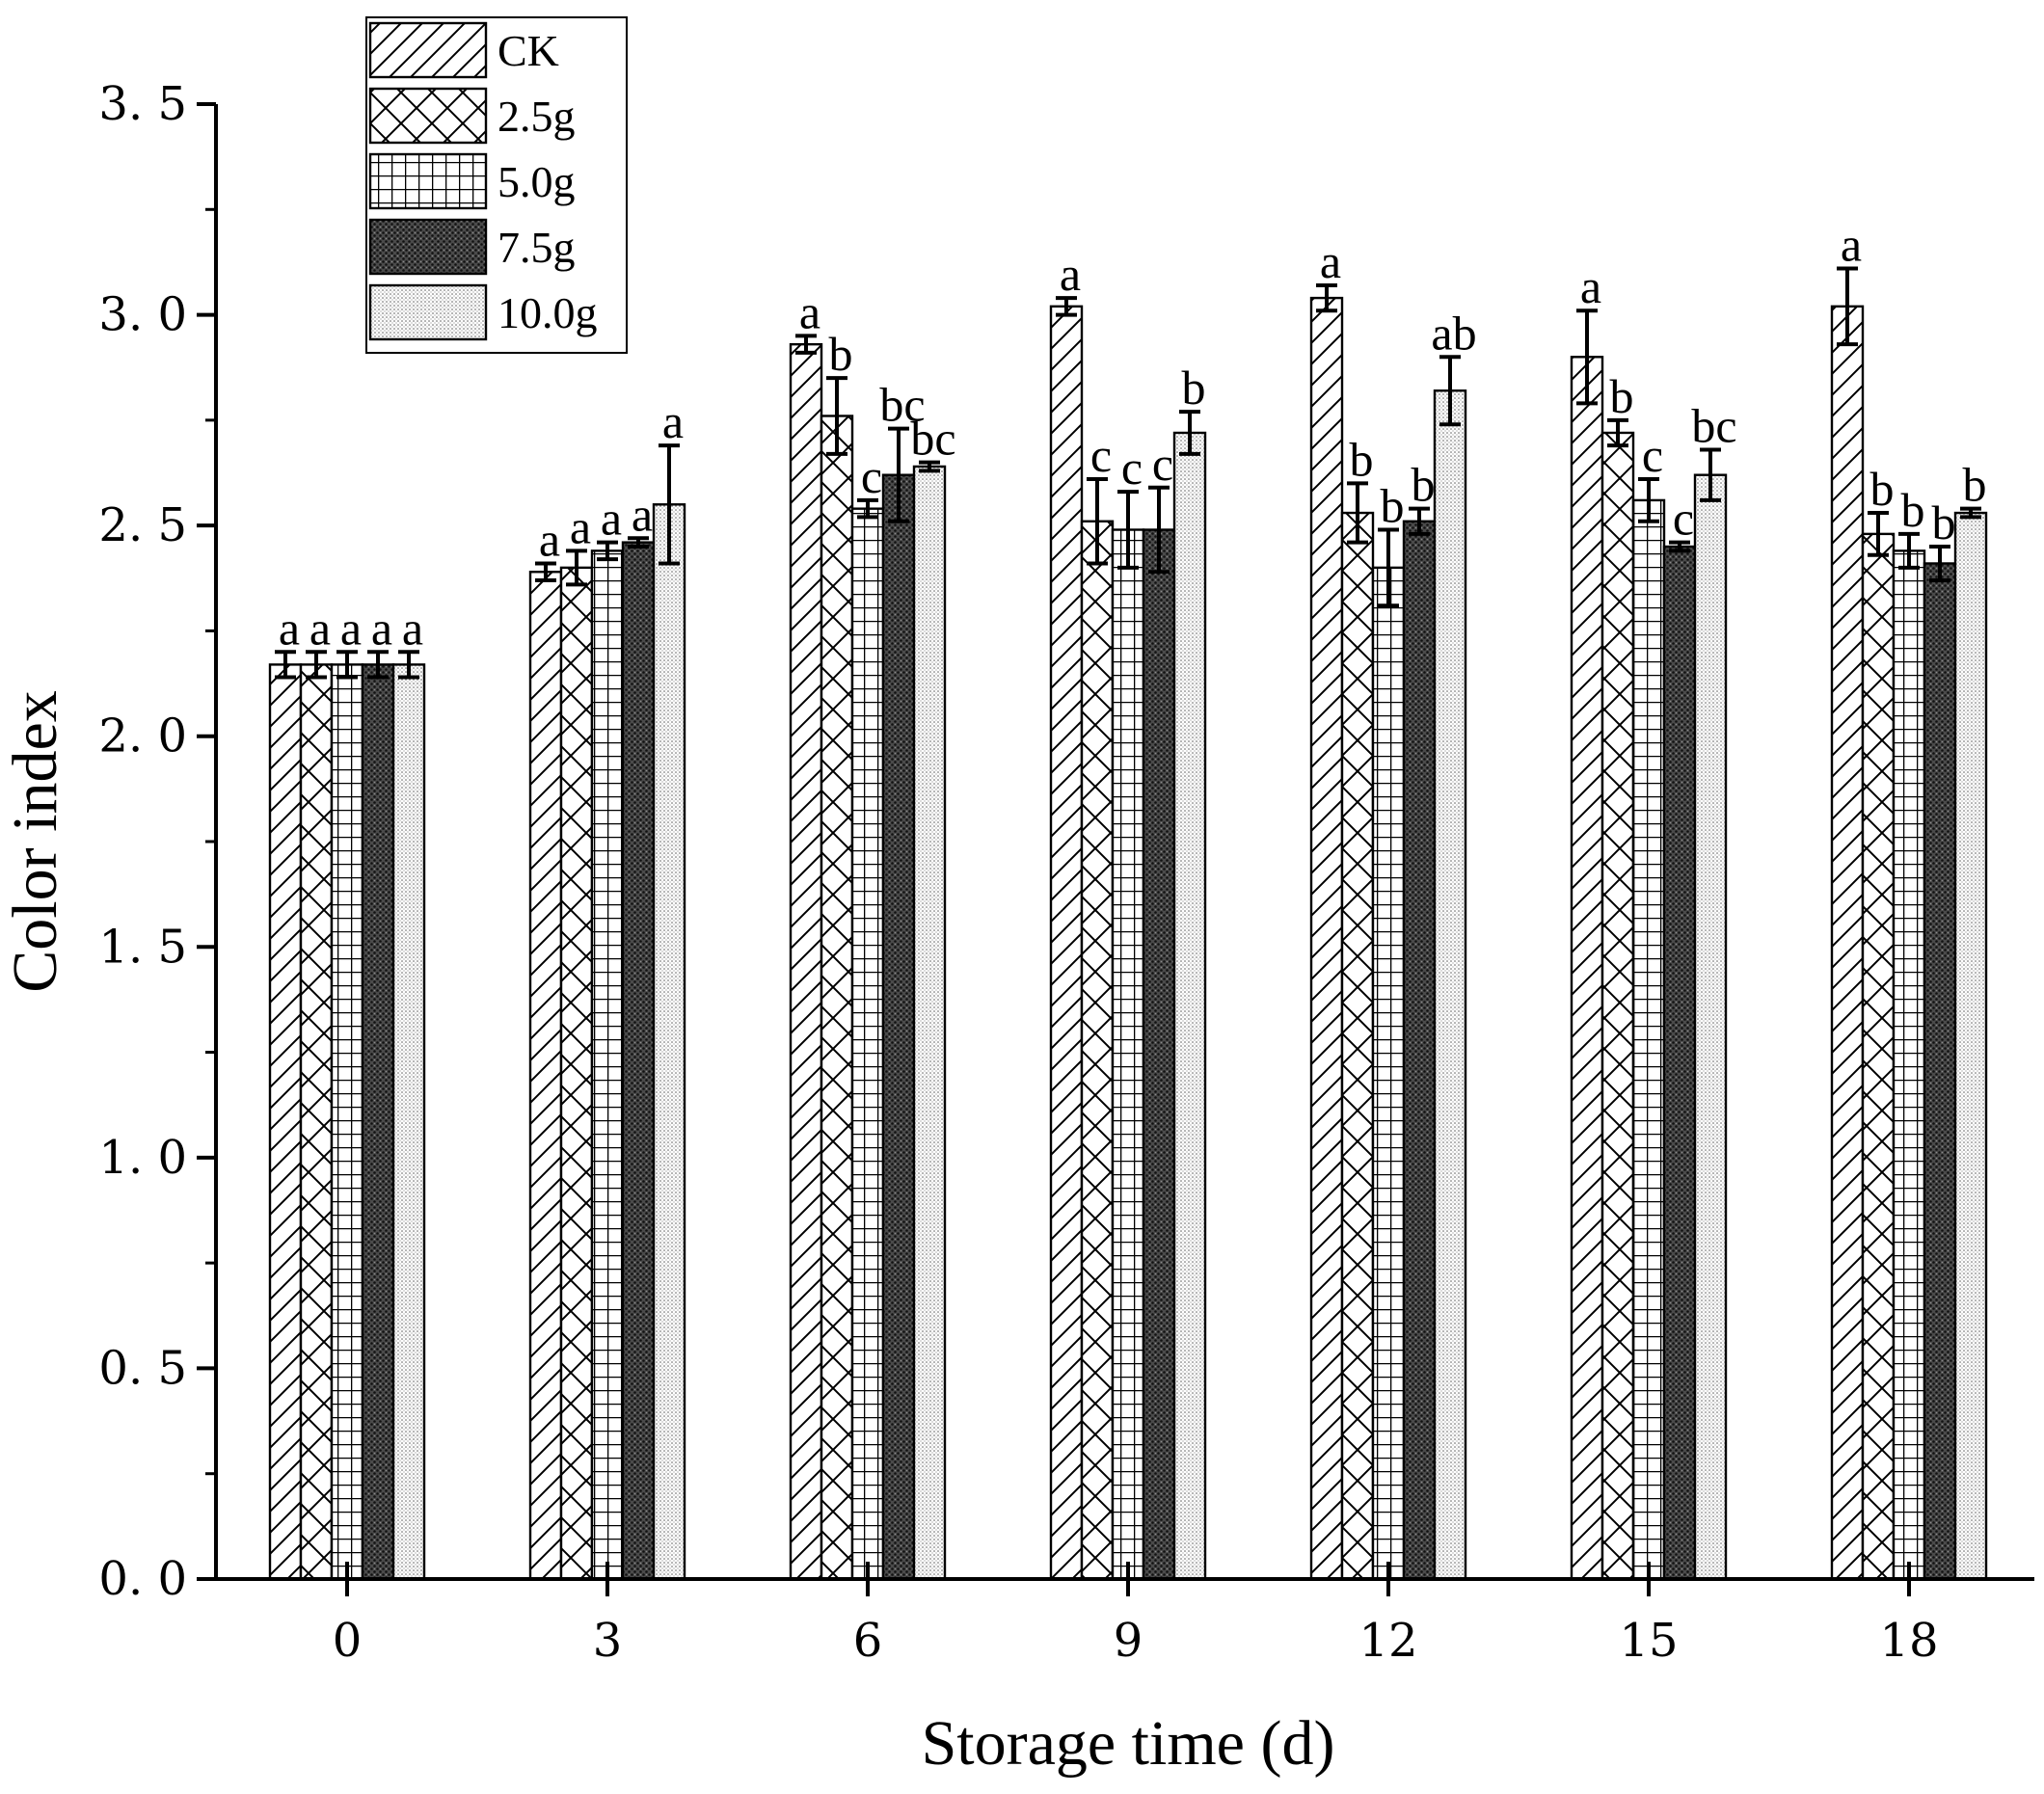 The image size is (2044, 1794). I want to click on y-tick-label: 3. 5, so click(142, 104).